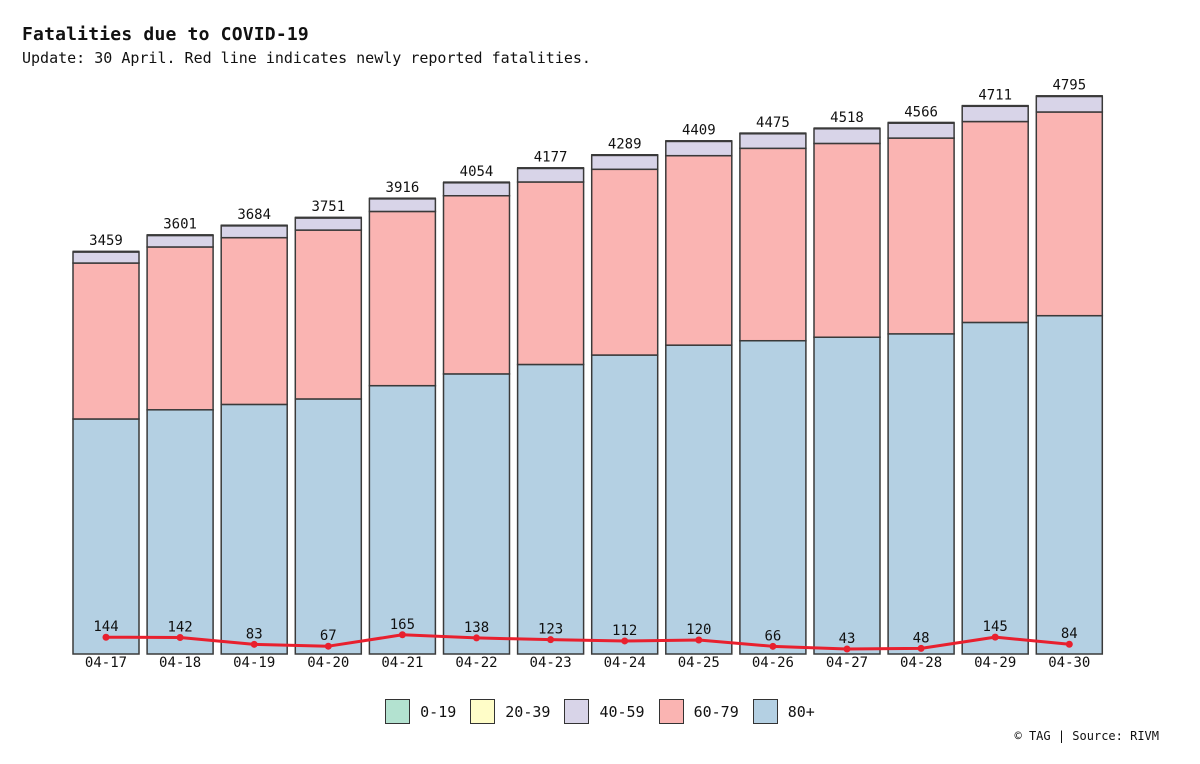 This screenshot has width=1200, height=764. I want to click on bar-total-label: 4409, so click(699, 131).